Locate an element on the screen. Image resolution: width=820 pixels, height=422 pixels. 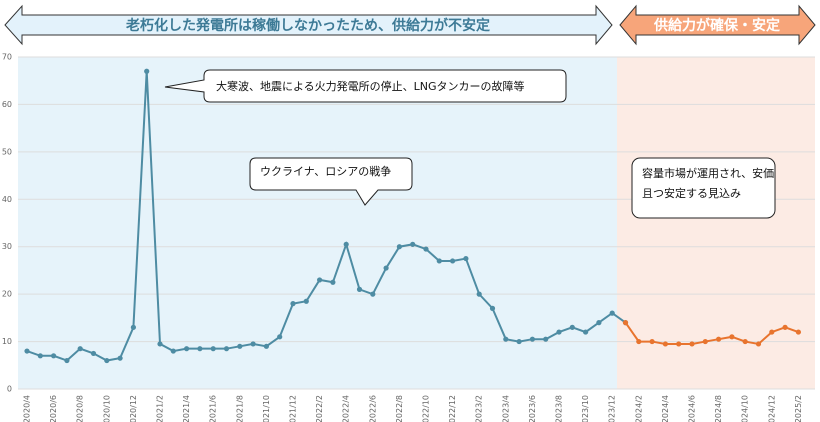
x-tick-label: 2021/2 is located at coordinates (160, 408).